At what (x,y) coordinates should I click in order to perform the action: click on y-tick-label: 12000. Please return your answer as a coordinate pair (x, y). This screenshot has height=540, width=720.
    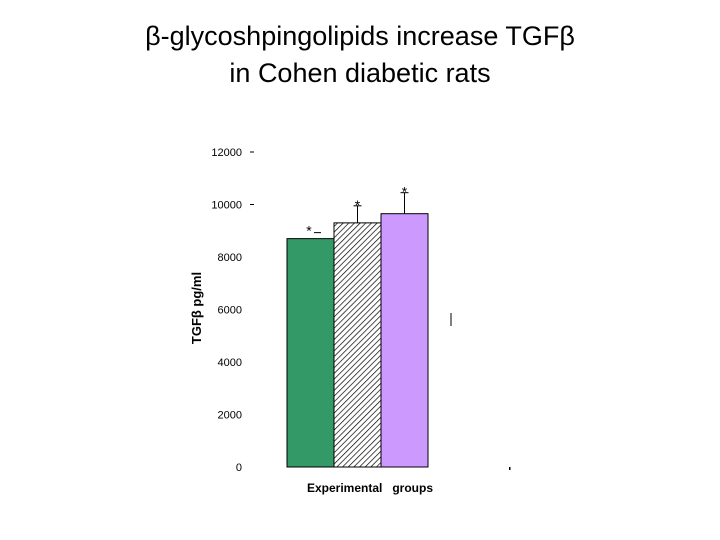
    Looking at the image, I should click on (226, 153).